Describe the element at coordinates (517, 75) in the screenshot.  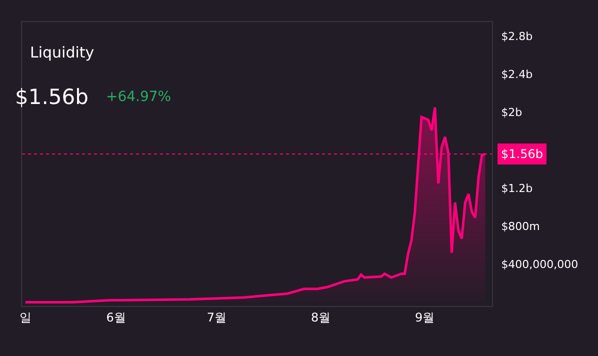
I see `y-tick-label: $2.4b` at that location.